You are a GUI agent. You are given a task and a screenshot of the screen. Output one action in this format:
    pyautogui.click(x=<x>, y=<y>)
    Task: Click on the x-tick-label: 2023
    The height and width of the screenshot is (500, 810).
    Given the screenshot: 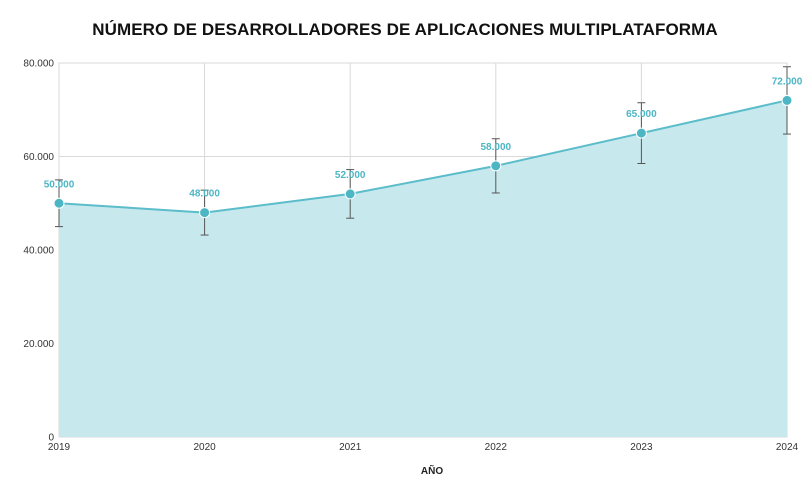 What is the action you would take?
    pyautogui.click(x=641, y=447)
    